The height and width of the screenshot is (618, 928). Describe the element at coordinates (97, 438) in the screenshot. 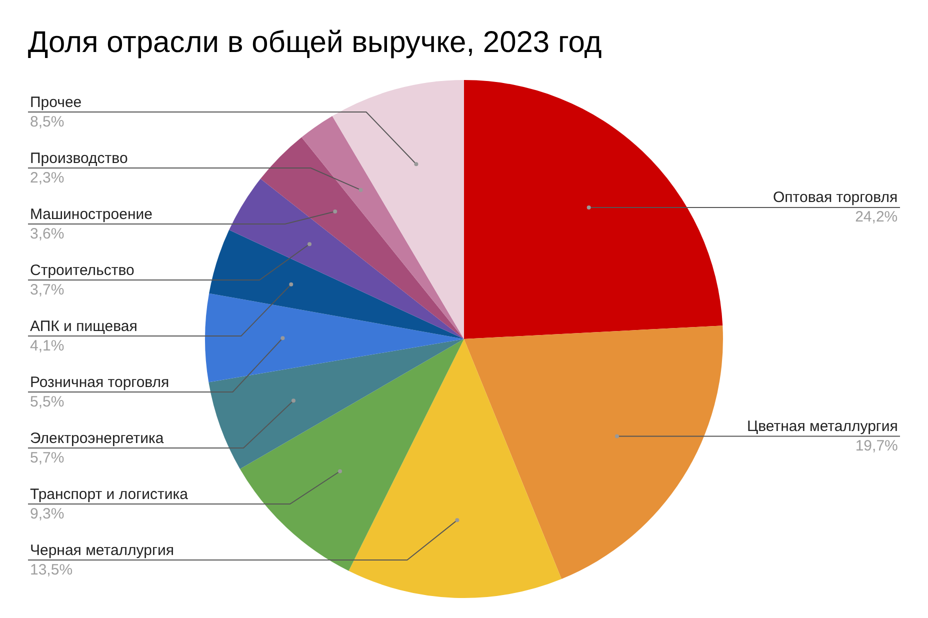

I see `slice-label: Электроэнергетика` at that location.